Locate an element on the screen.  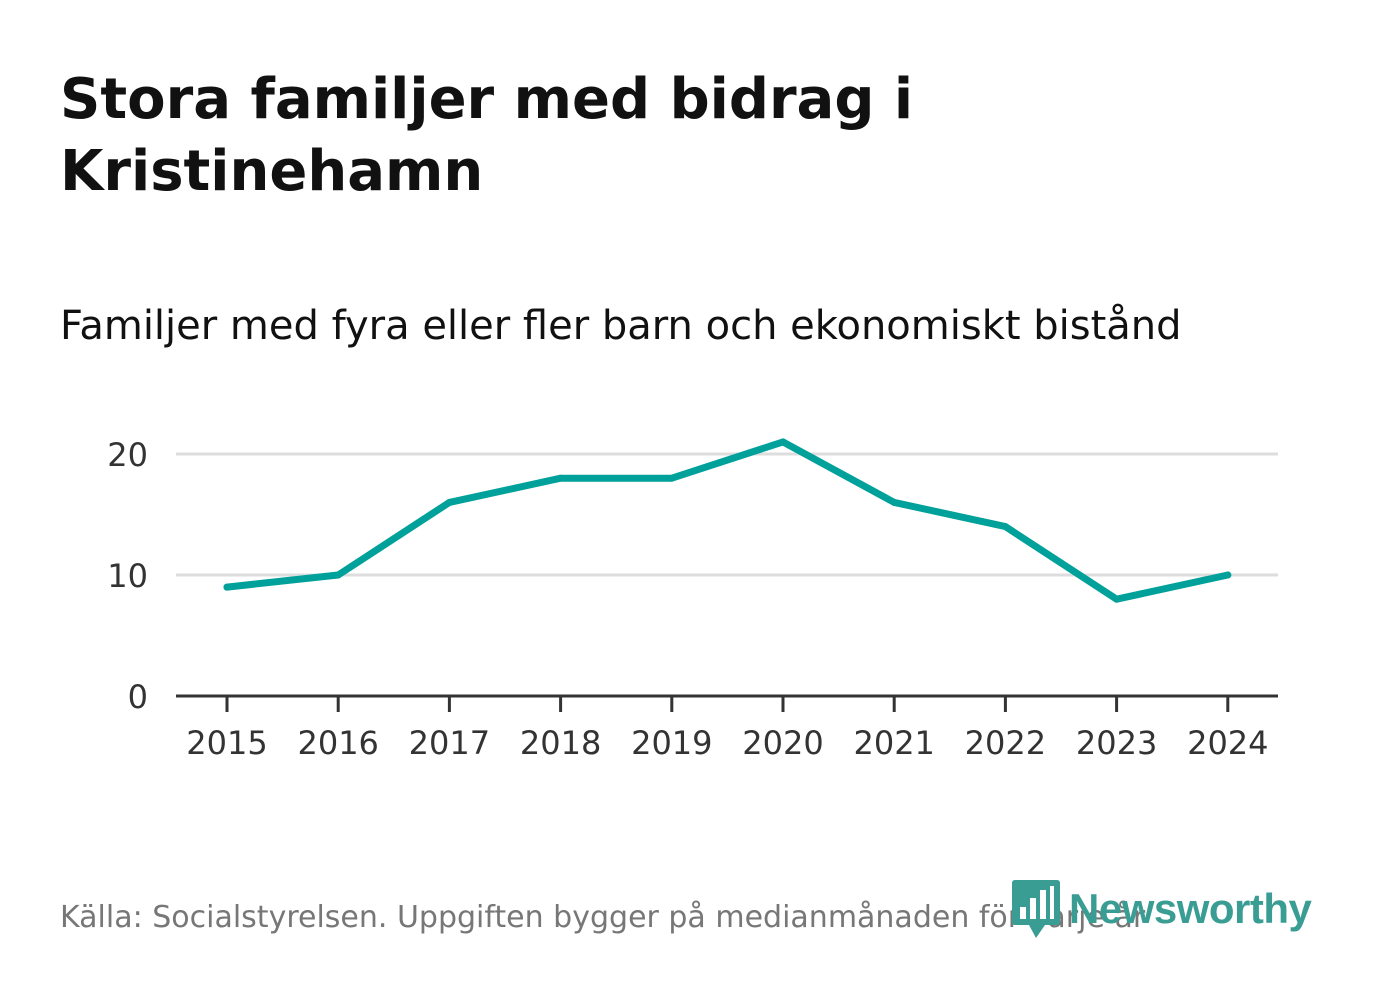
x-tick-label: 2017 is located at coordinates (449, 743).